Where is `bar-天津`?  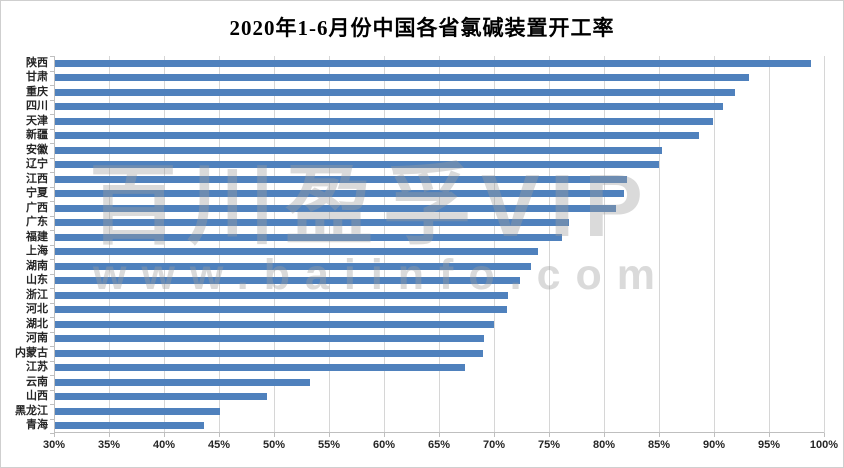
bar-天津 is located at coordinates (384, 121).